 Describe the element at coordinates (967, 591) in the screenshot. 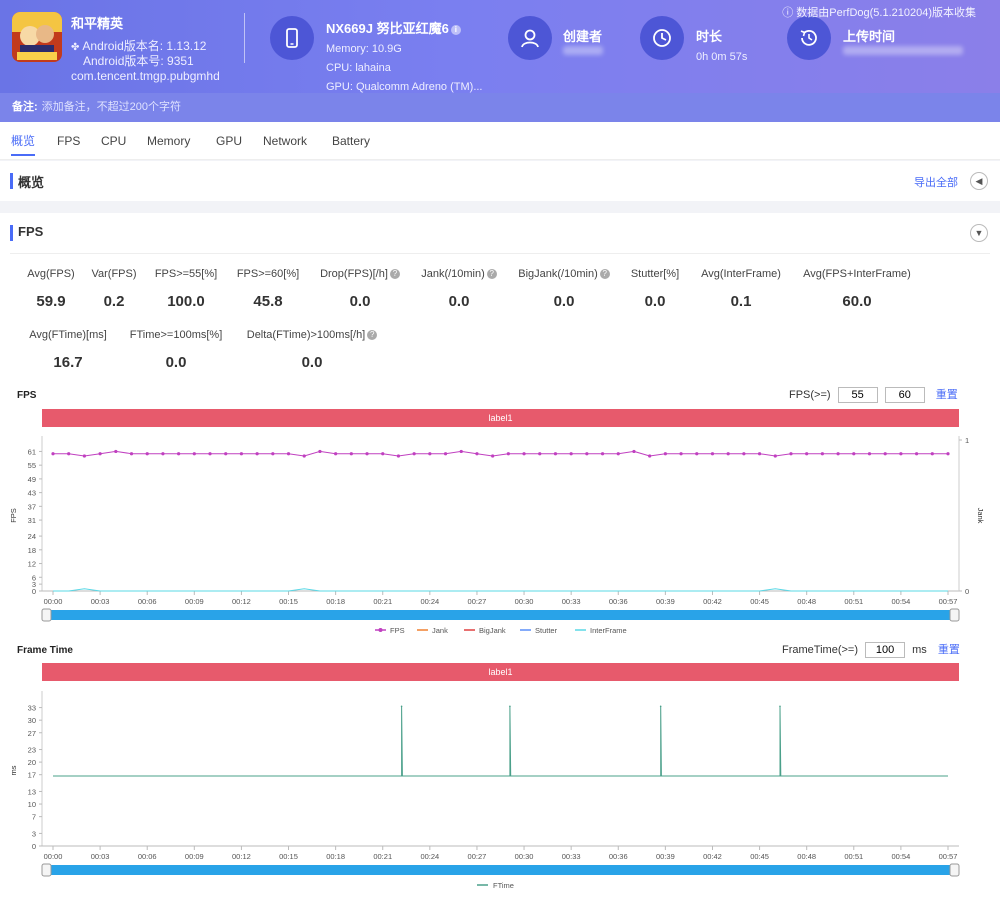

I see `y2-tick-label: 0` at that location.